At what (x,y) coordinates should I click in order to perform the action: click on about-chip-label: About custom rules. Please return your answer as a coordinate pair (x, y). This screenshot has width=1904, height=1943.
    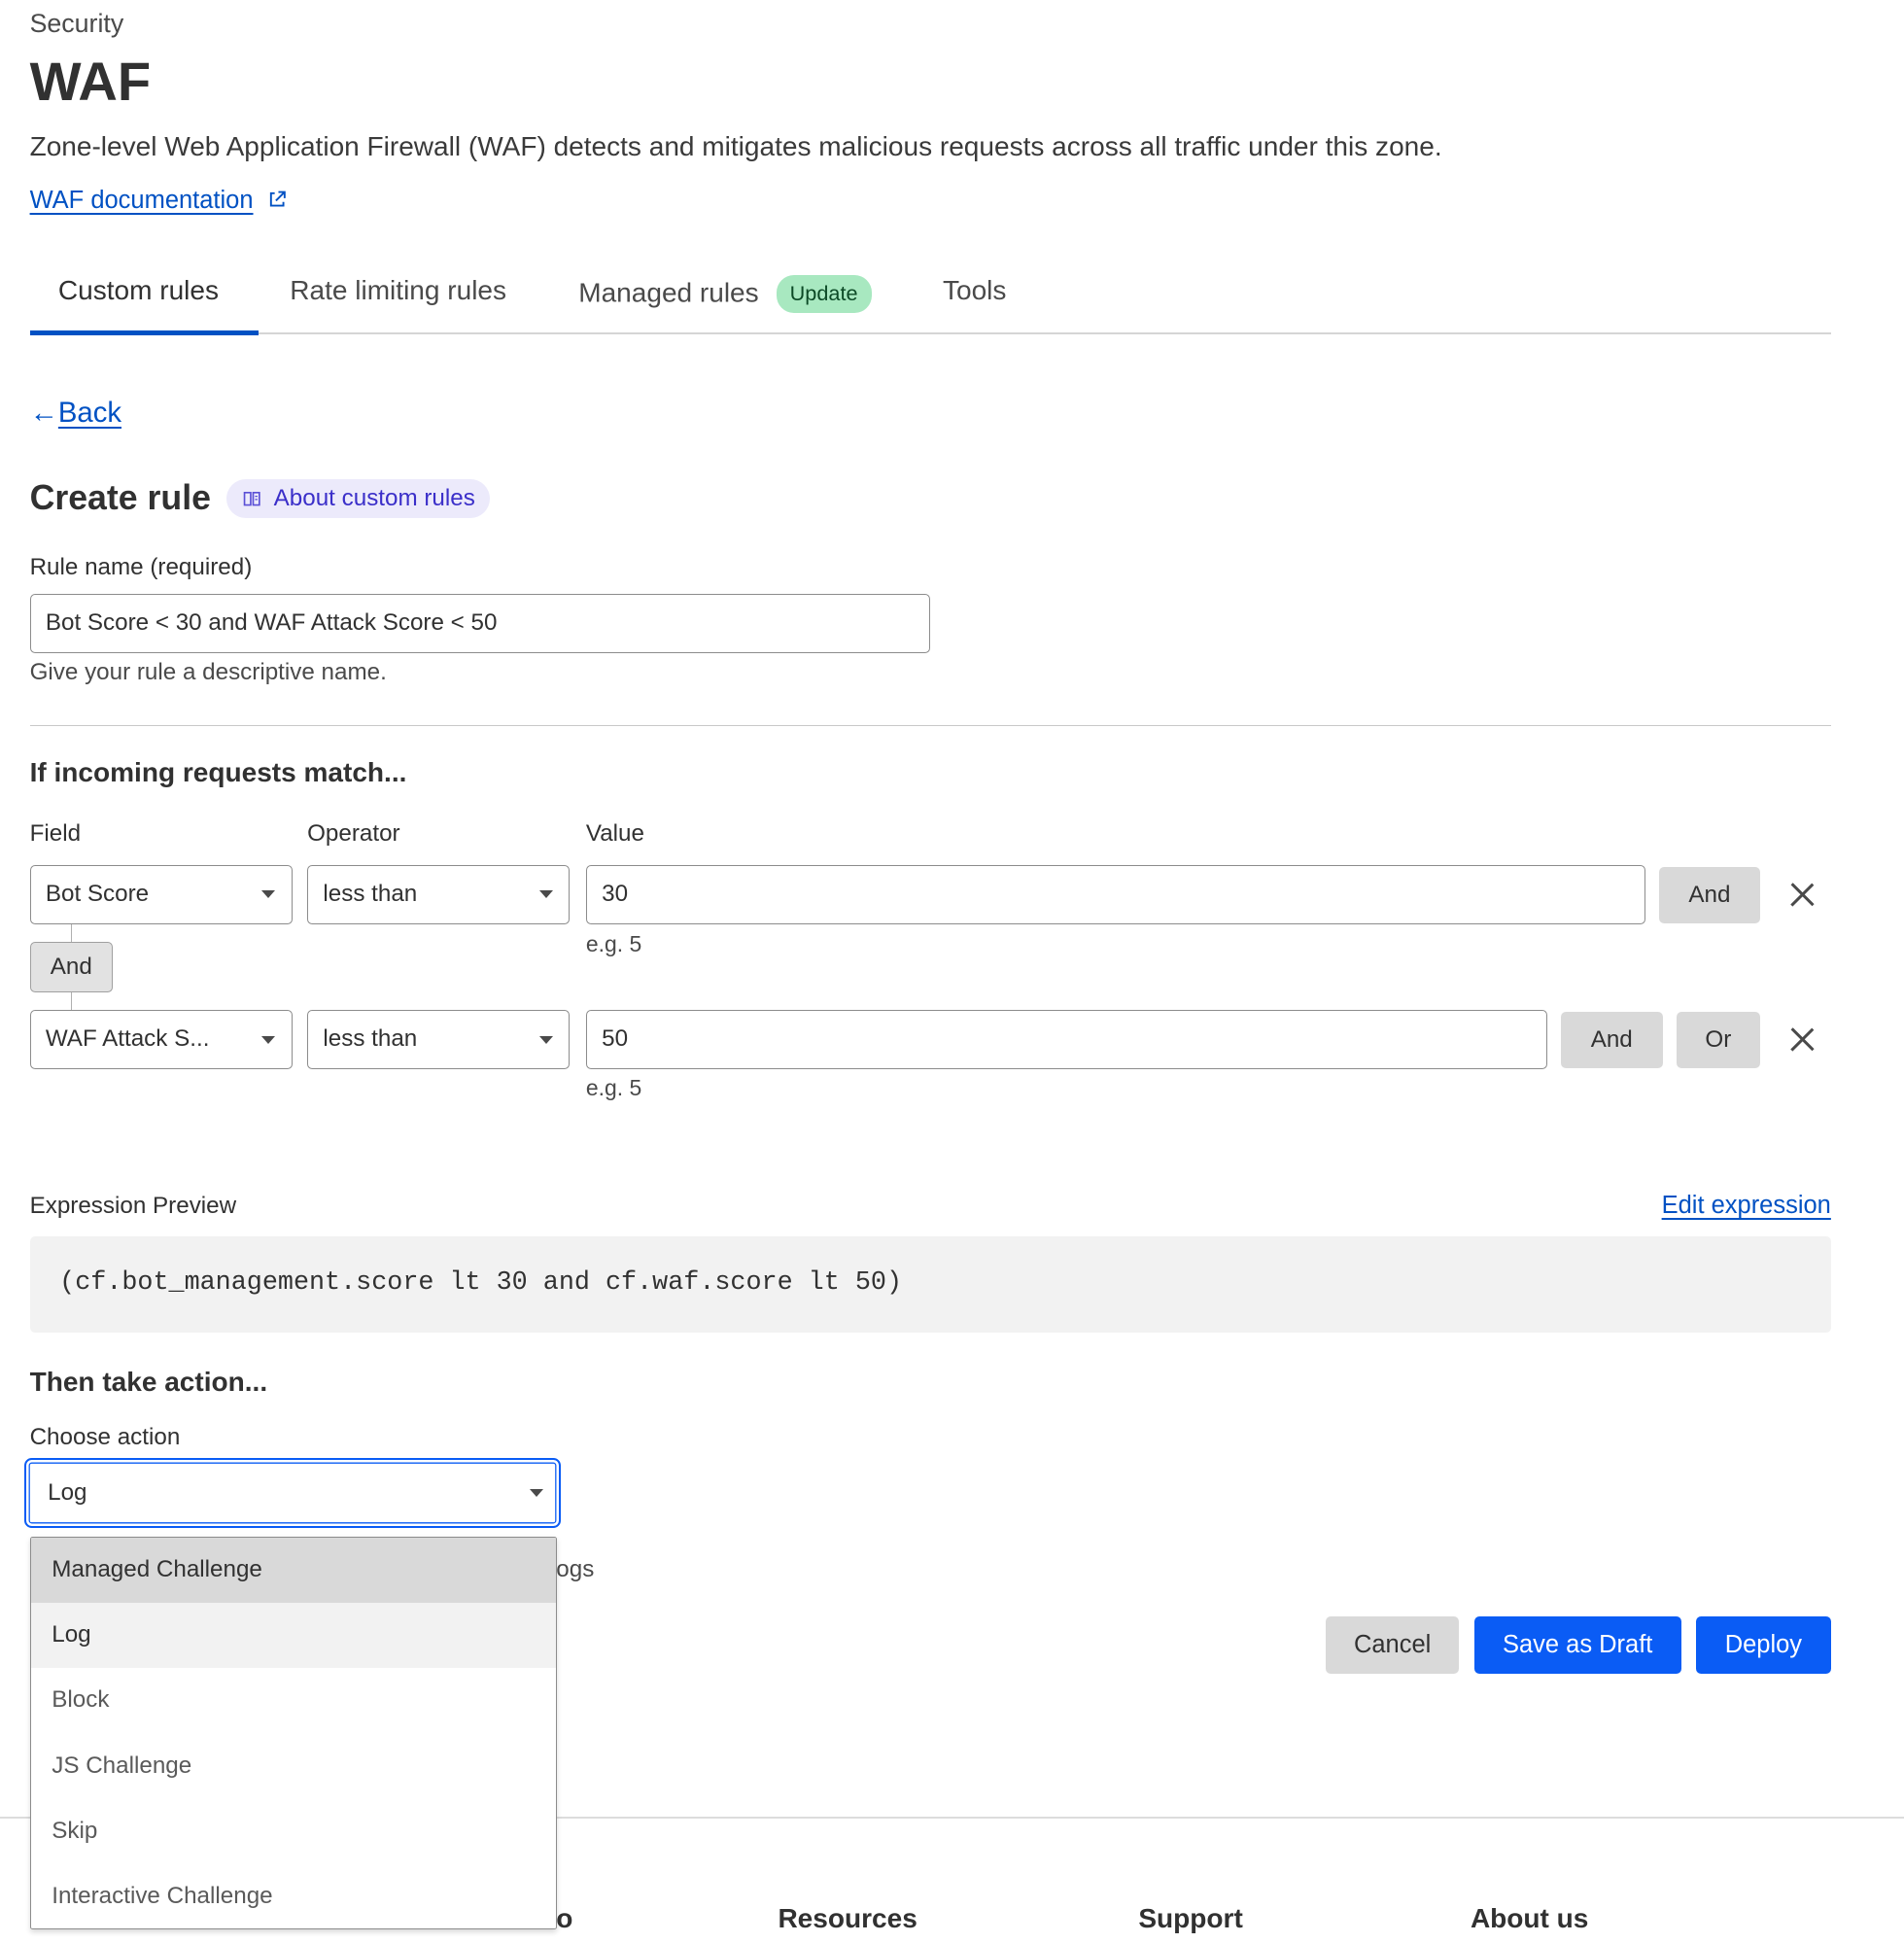
    Looking at the image, I should click on (374, 498).